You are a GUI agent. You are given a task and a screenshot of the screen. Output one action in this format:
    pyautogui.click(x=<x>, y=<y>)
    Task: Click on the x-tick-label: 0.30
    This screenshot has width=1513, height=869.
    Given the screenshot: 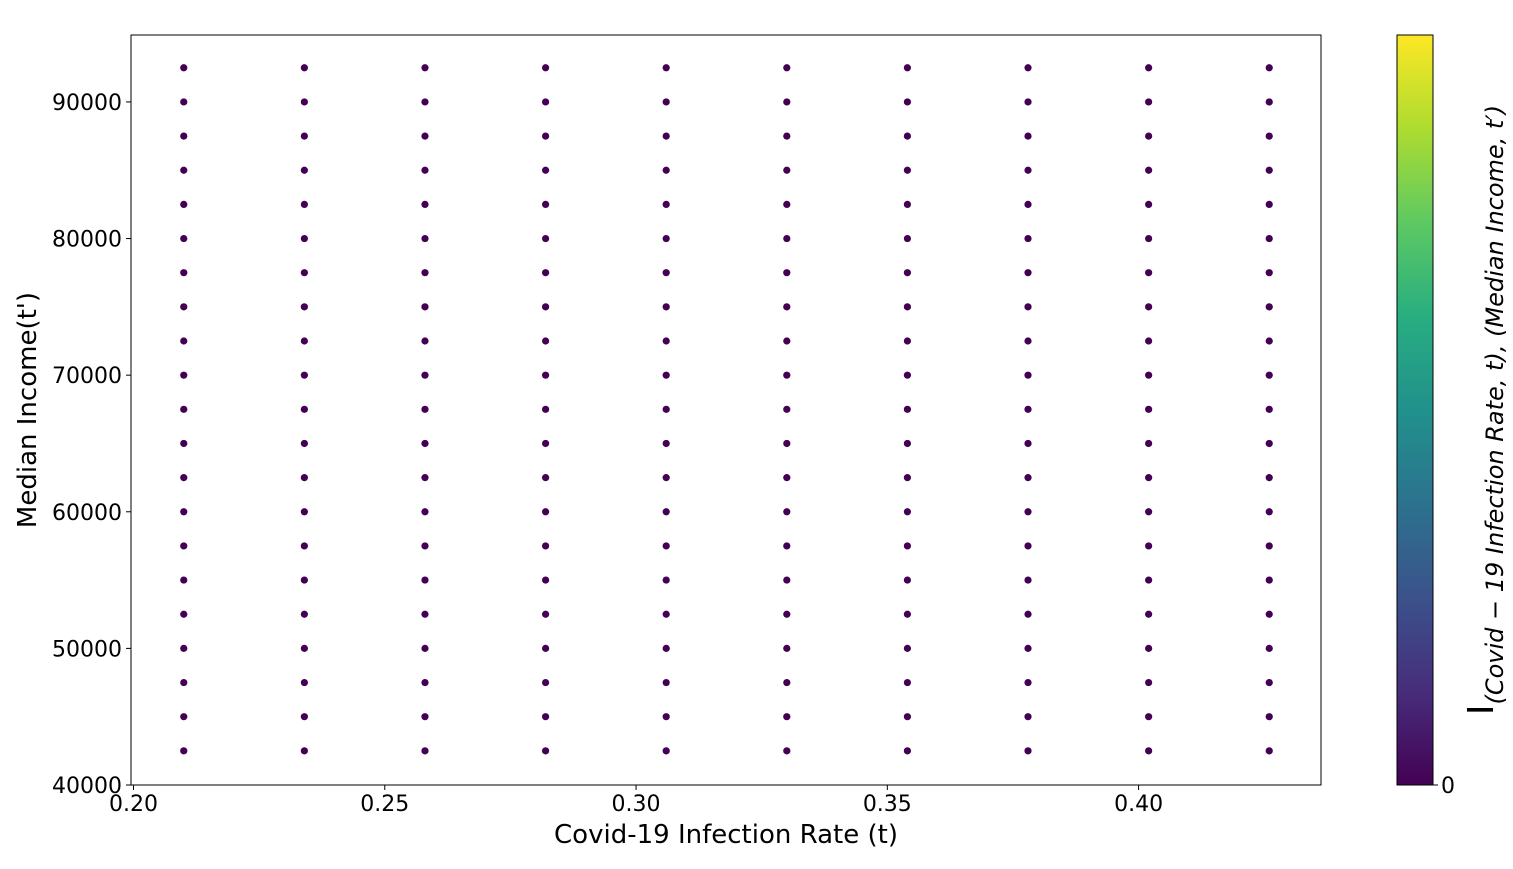 What is the action you would take?
    pyautogui.click(x=636, y=804)
    